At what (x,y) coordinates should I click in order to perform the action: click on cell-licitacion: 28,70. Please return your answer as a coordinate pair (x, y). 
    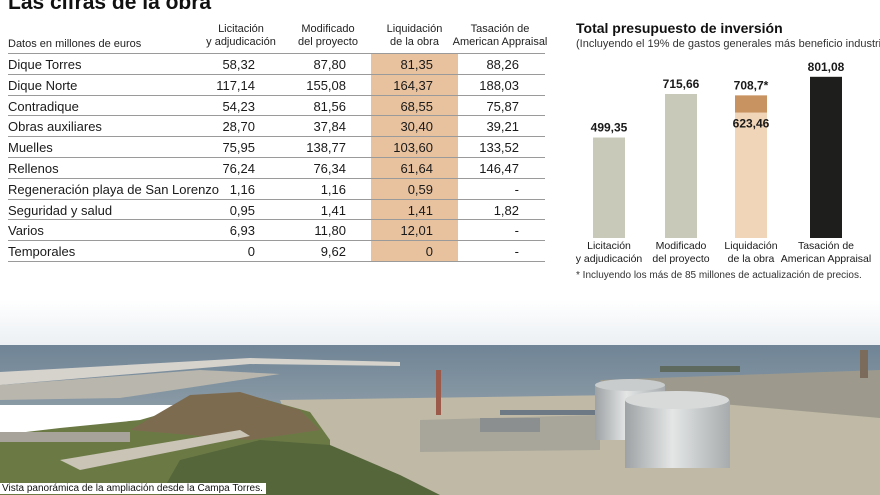
    Looking at the image, I should click on (238, 127).